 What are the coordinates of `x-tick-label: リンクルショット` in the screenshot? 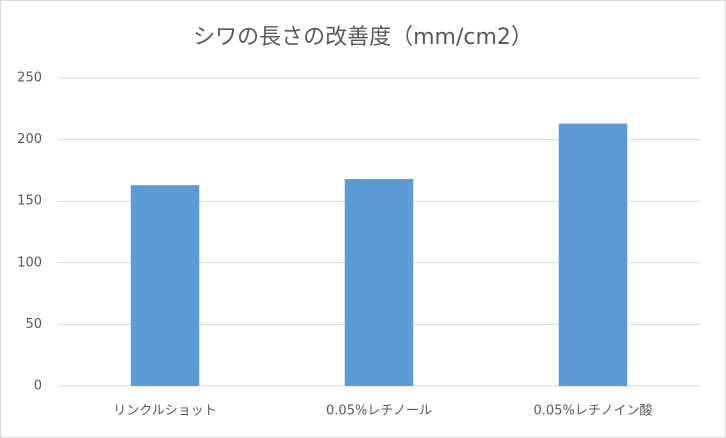 It's located at (165, 411).